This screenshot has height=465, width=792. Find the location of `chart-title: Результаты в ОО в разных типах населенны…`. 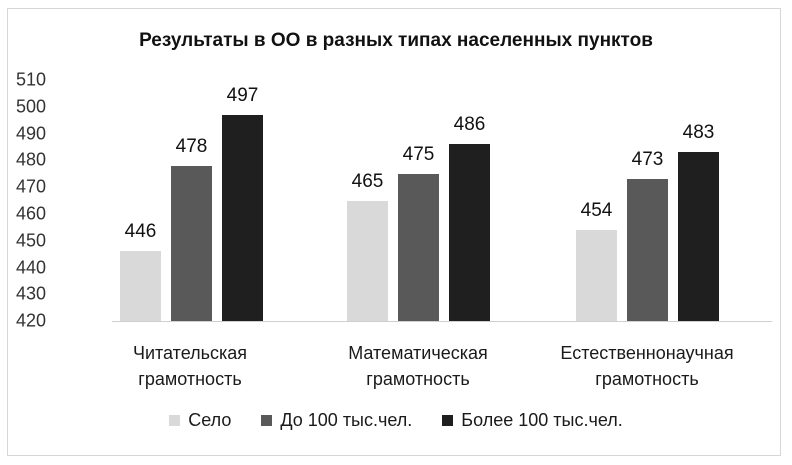

chart-title: Результаты в ОО в разных типах населенны… is located at coordinates (396, 40).